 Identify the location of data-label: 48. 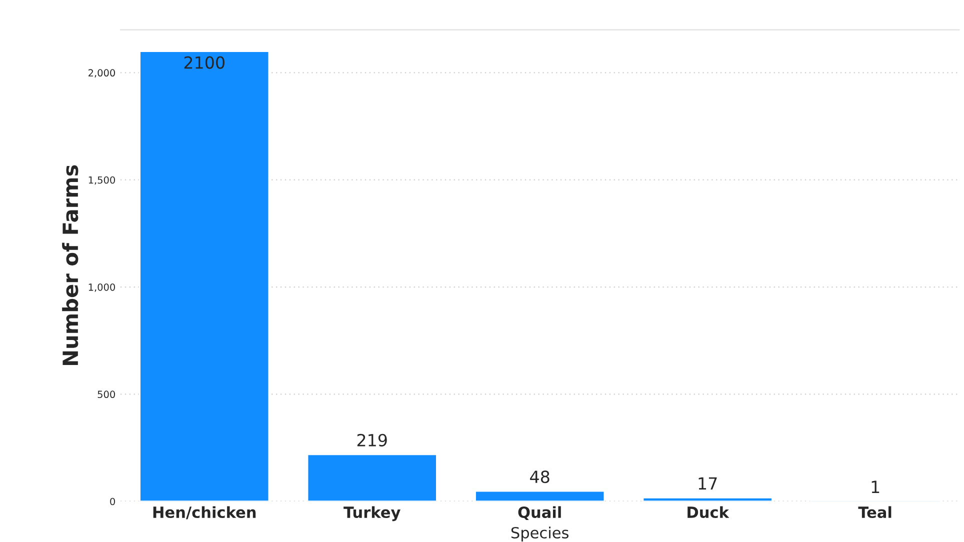
(540, 477).